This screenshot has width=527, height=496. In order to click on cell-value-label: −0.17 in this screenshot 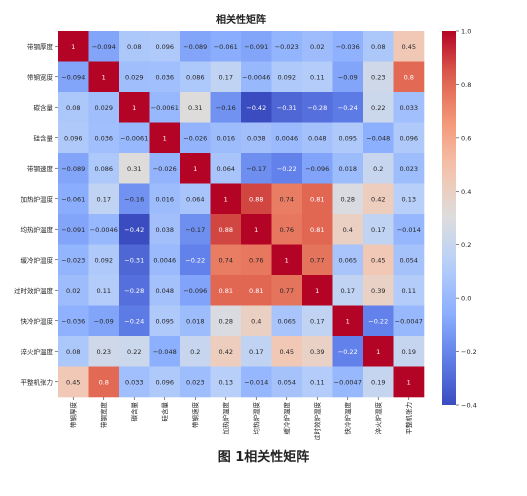, I will do `click(256, 169)`.